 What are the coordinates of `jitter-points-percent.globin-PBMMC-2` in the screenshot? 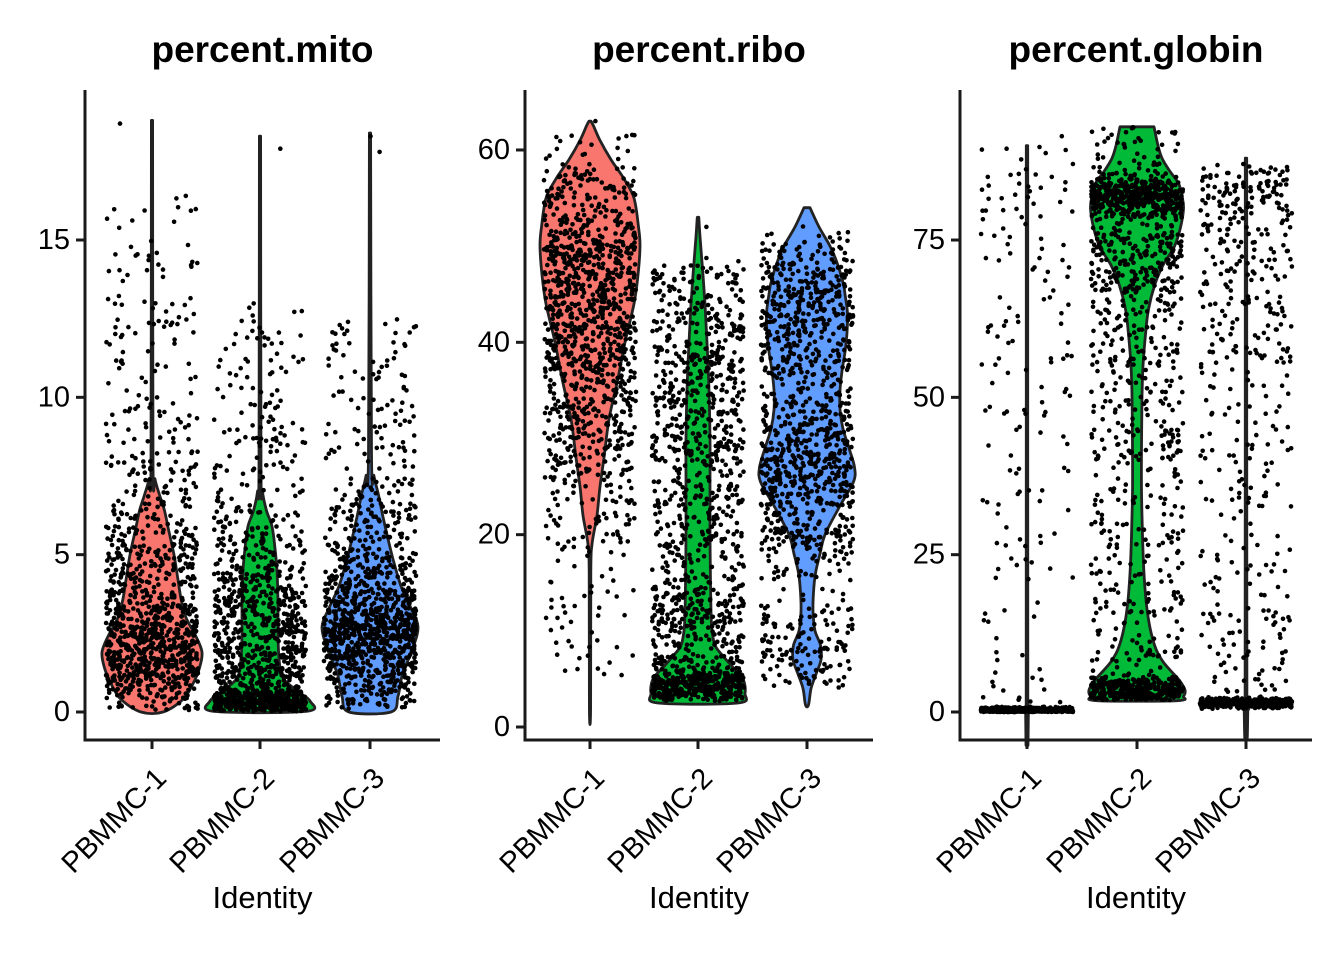 It's located at (1137, 414).